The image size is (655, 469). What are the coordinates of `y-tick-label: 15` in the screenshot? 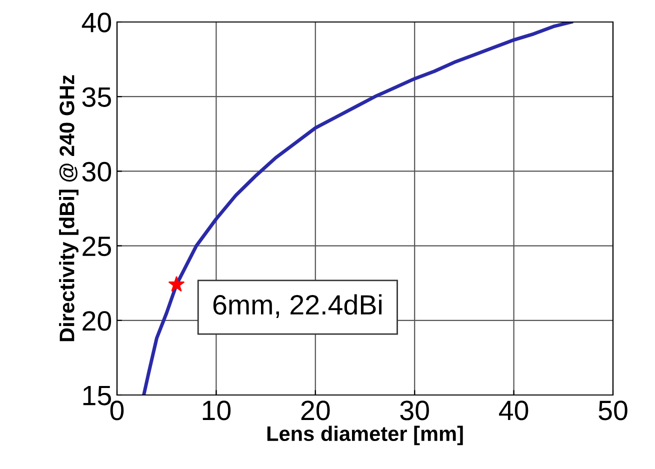 It's located at (97, 396).